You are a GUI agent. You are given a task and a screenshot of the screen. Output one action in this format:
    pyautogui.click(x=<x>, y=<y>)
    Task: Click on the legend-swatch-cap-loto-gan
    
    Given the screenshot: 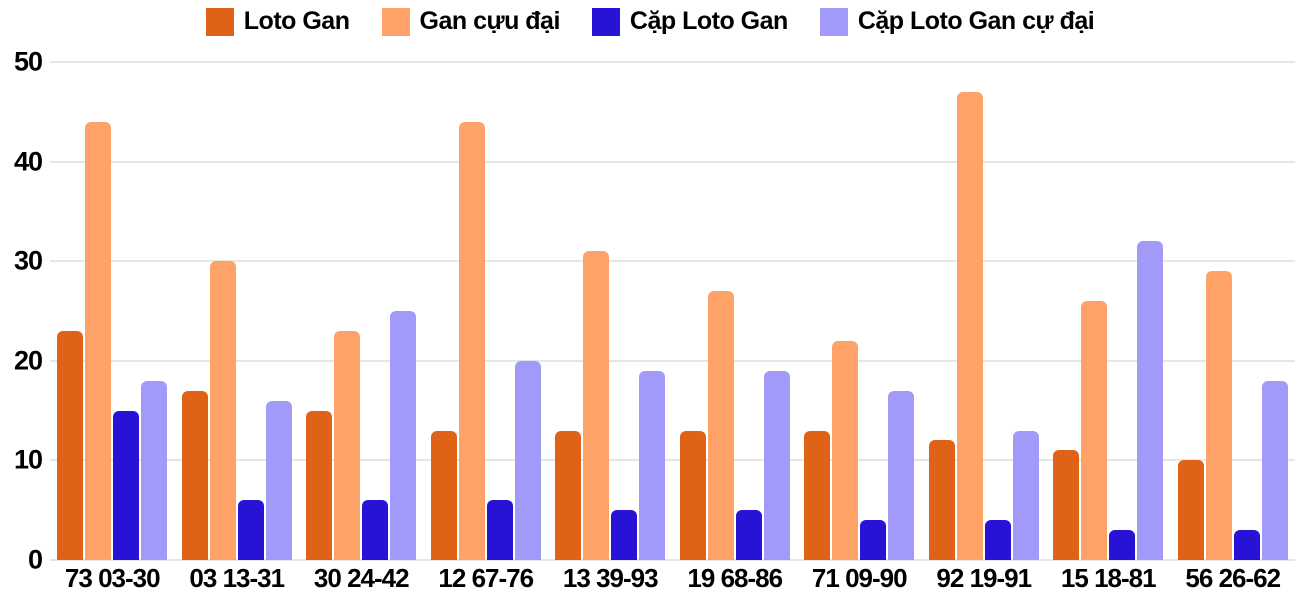 What is the action you would take?
    pyautogui.click(x=605, y=21)
    